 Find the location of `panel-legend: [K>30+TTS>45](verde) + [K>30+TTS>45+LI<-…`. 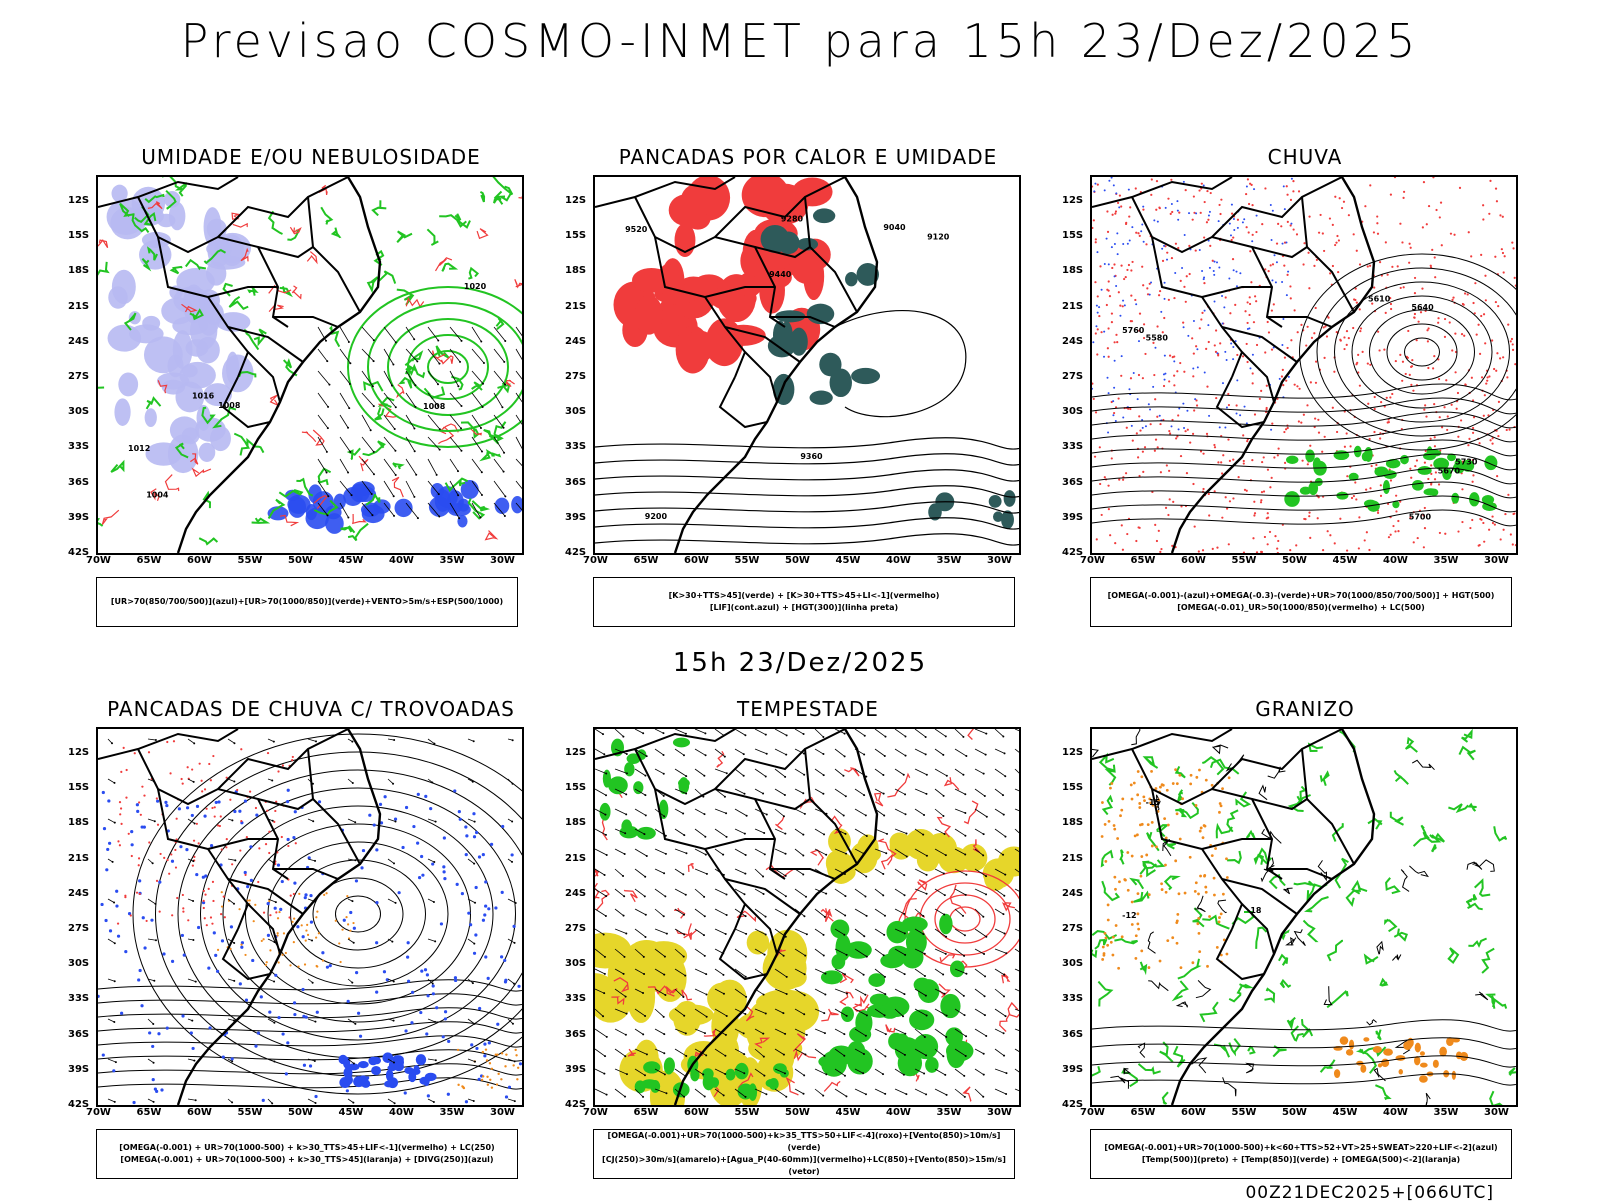

panel-legend: [K>30+TTS>45](verde) + [K>30+TTS>45+LI<-… is located at coordinates (804, 602).